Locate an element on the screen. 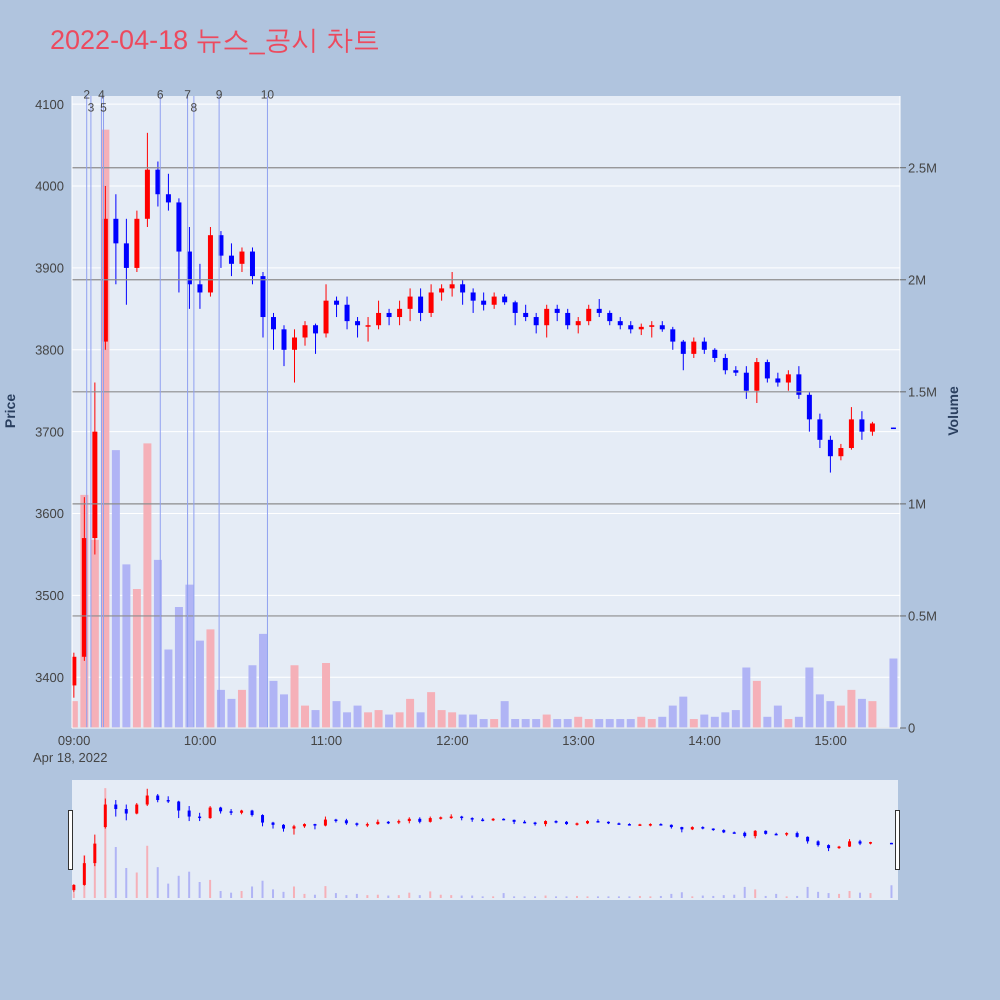 The width and height of the screenshot is (1000, 1000). ref-line-label: 10 is located at coordinates (267, 95).